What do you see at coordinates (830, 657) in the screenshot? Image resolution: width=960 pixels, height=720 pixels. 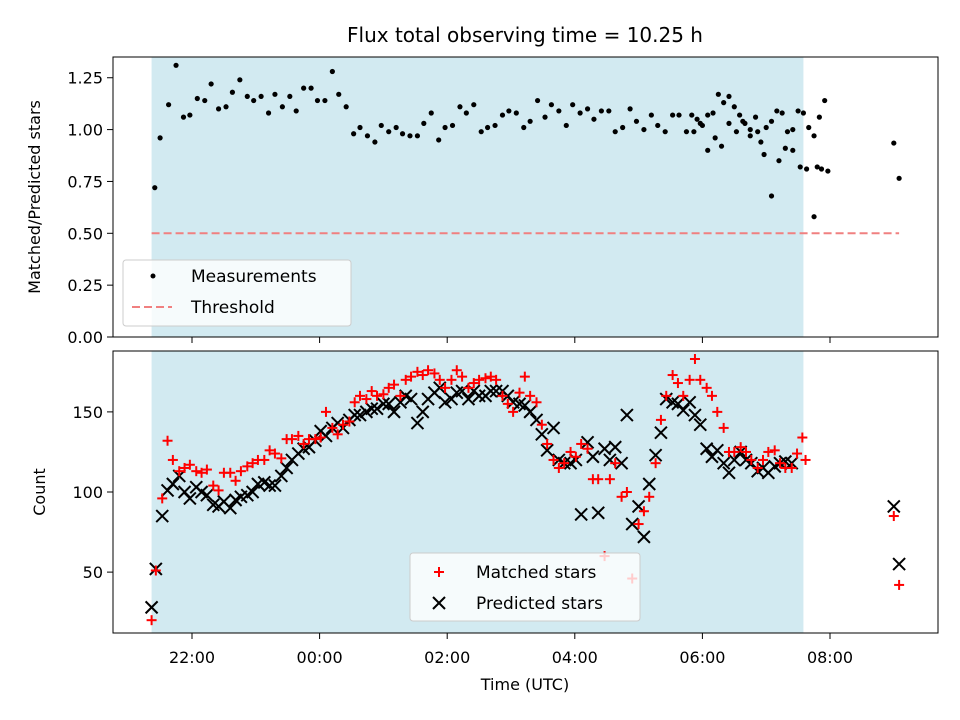 I see `x-tick-label: 08:00` at bounding box center [830, 657].